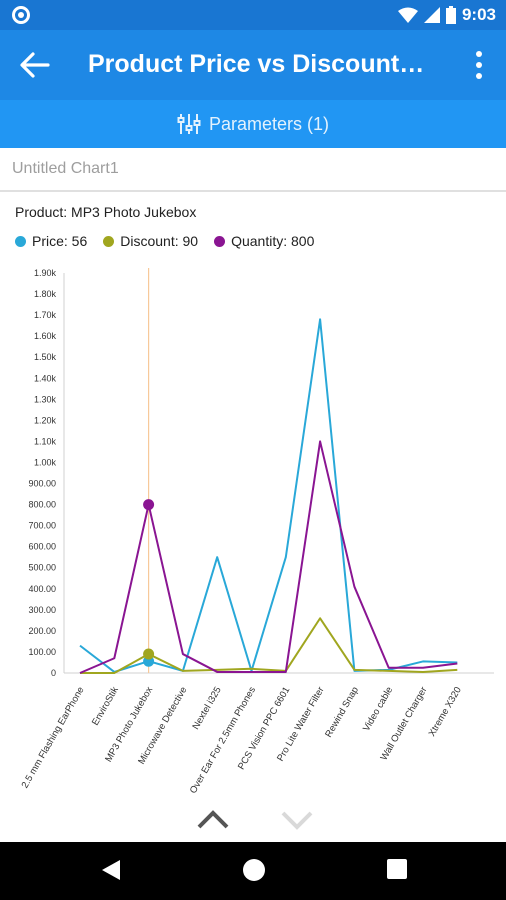 Image resolution: width=506 pixels, height=900 pixels. I want to click on legend-text-discount: Discount: 90, so click(159, 241).